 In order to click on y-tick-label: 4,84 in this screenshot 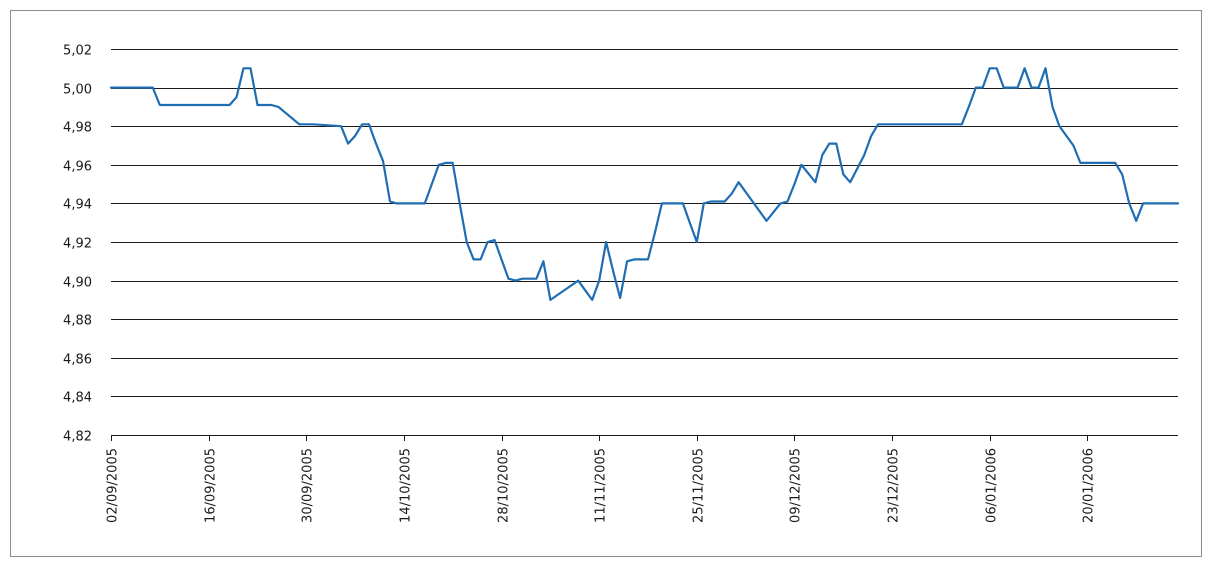, I will do `click(77, 398)`.